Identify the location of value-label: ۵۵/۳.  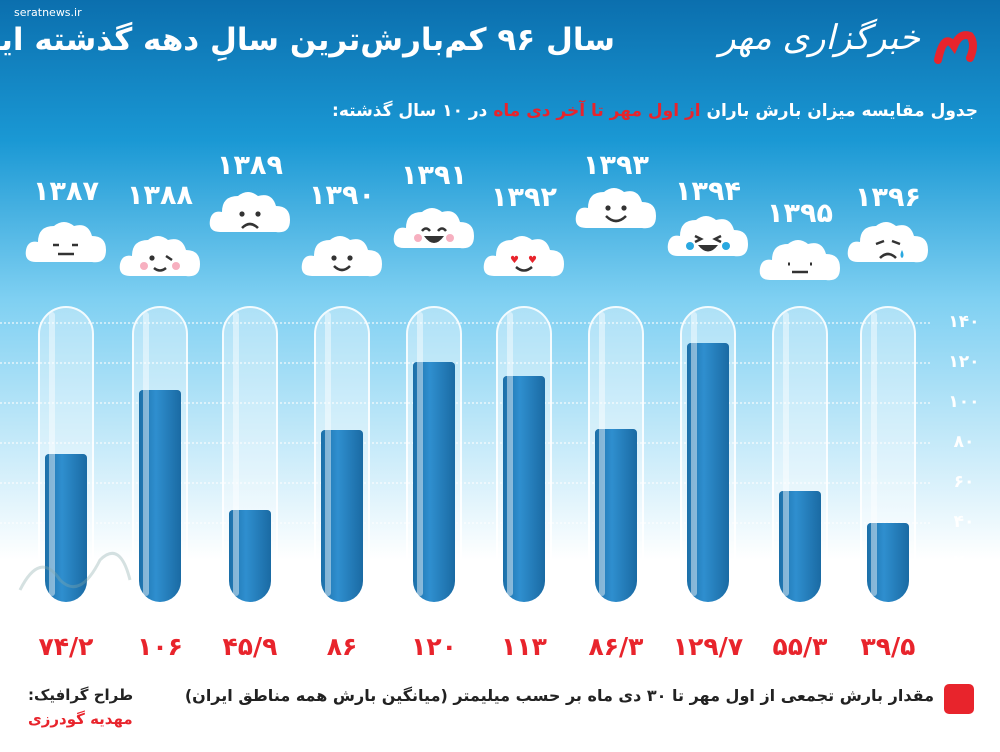
(800, 646).